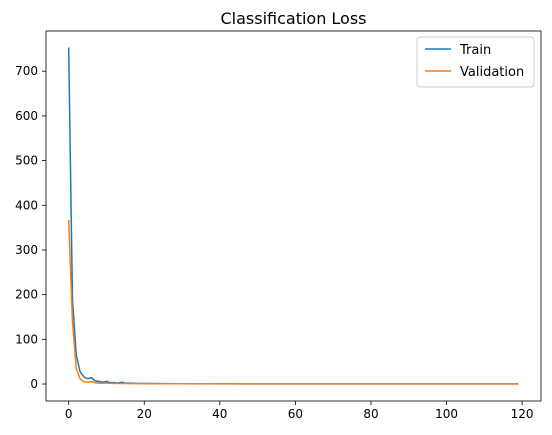 The width and height of the screenshot is (552, 435). Describe the element at coordinates (26, 71) in the screenshot. I see `y-tick-label: 700` at that location.